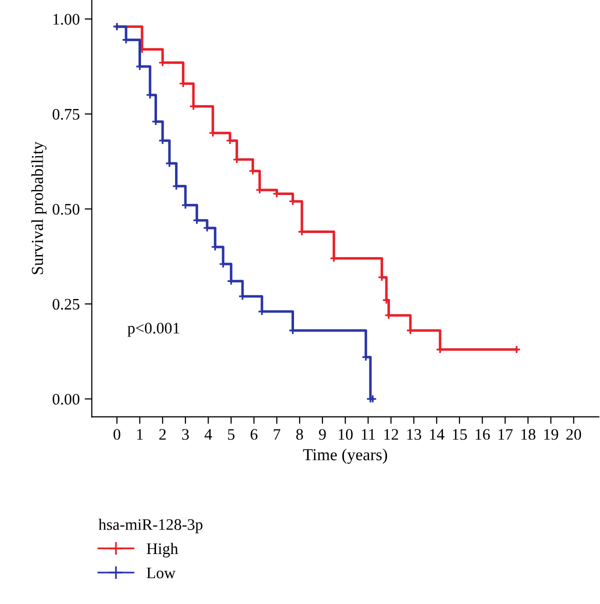 This screenshot has height=604, width=600. What do you see at coordinates (459, 434) in the screenshot?
I see `x-tick-label: 15` at bounding box center [459, 434].